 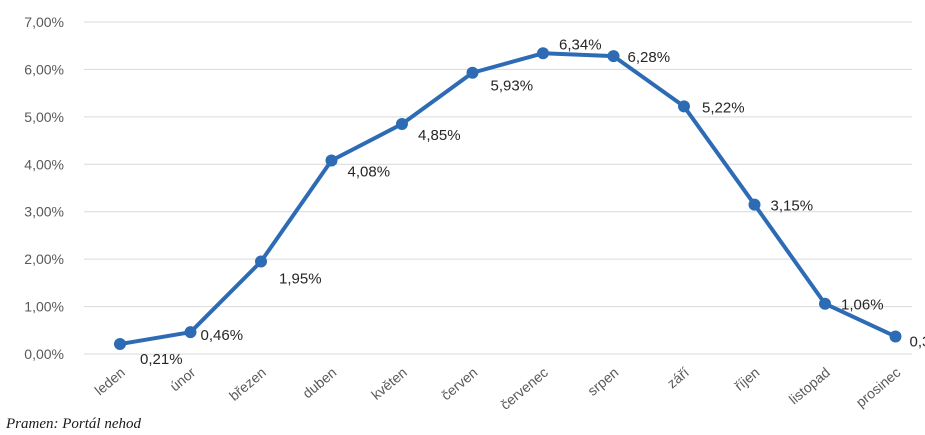 What do you see at coordinates (44, 164) in the screenshot?
I see `y-tick-label: 4,00%` at bounding box center [44, 164].